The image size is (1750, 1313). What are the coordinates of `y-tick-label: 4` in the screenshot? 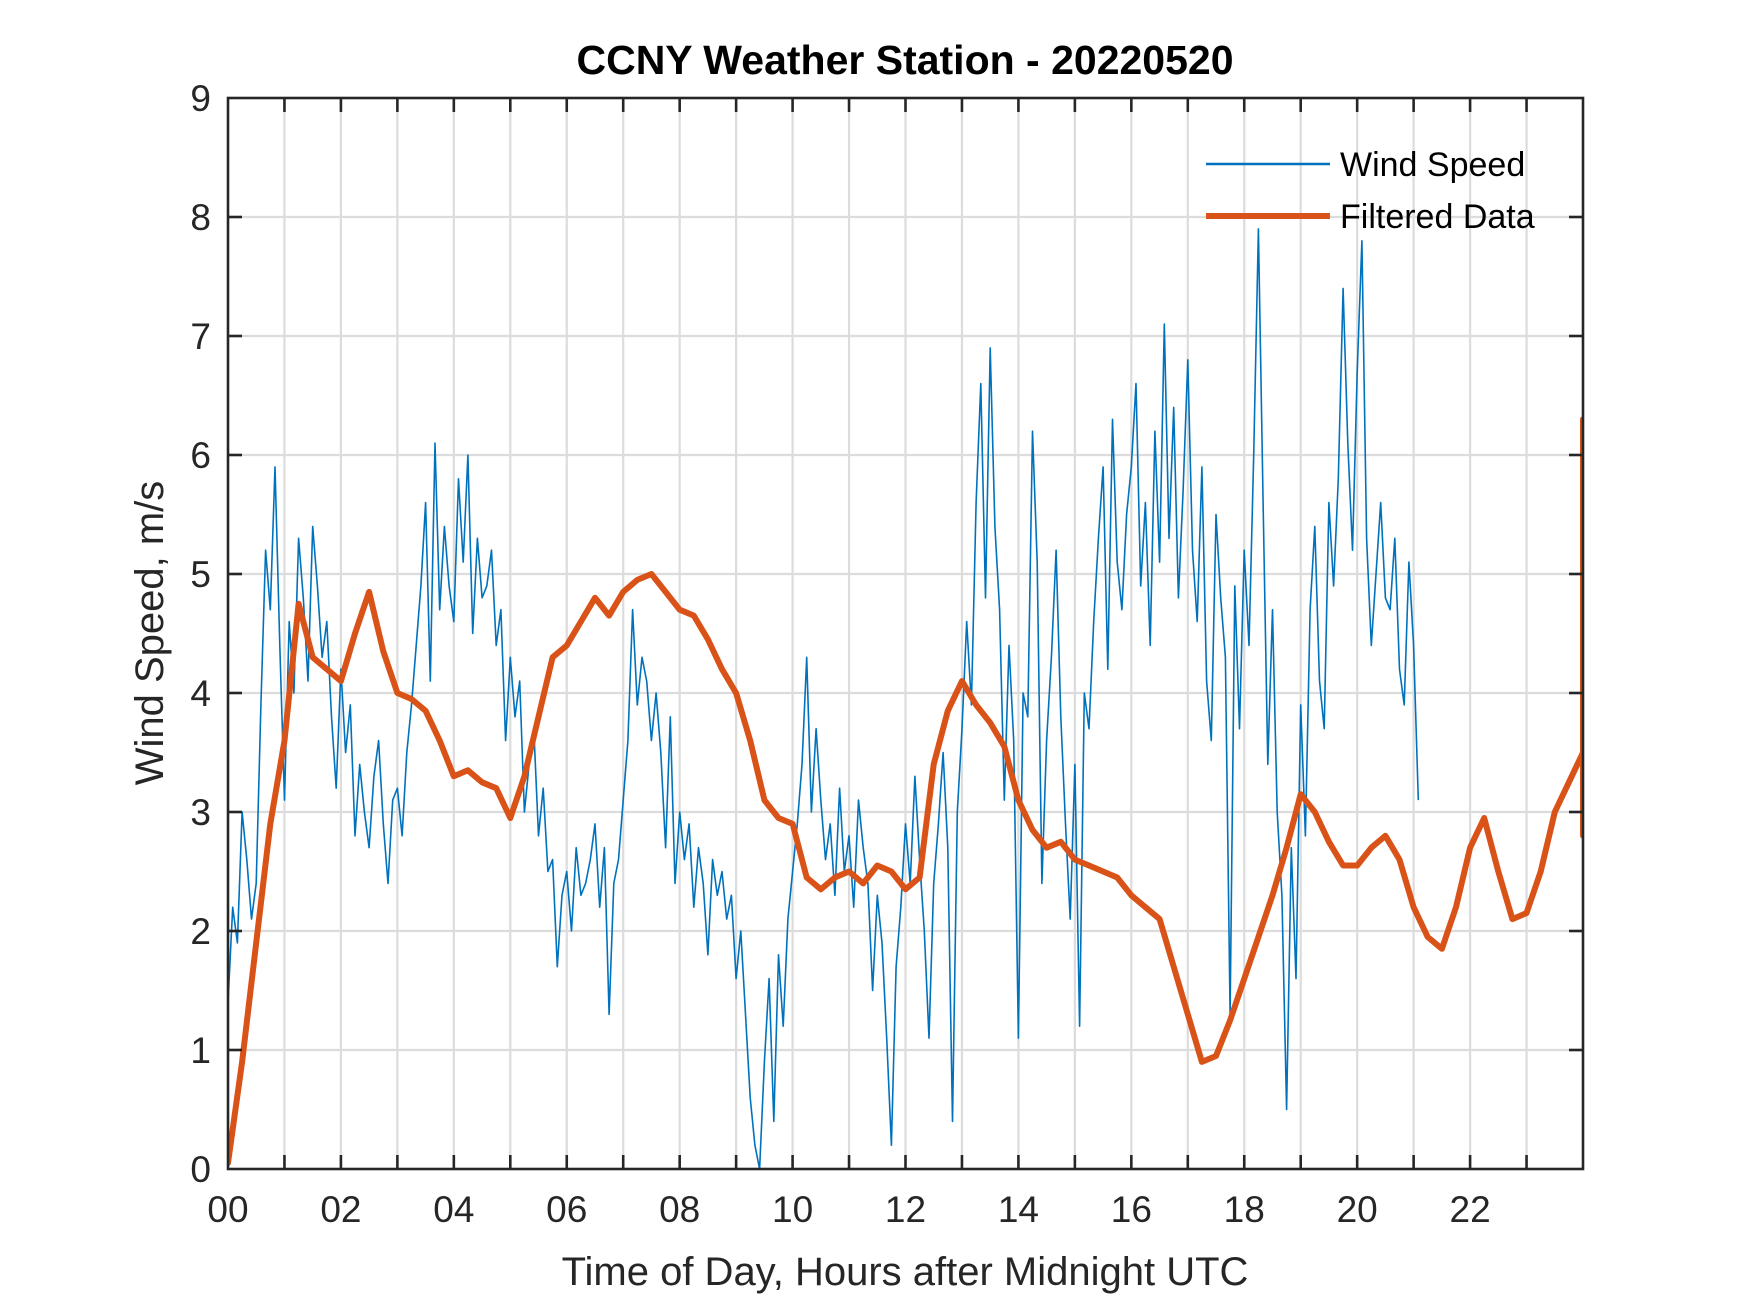 It's located at (200, 693).